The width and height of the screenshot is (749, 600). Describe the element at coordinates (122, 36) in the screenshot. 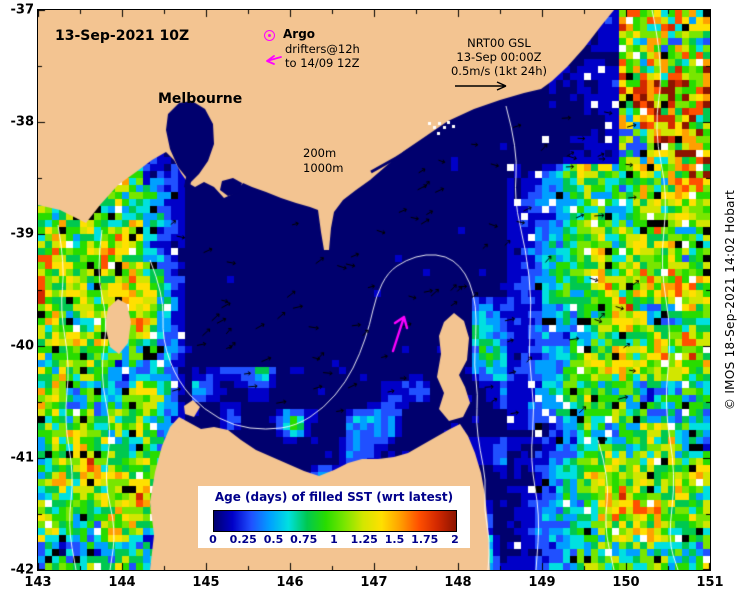

I see `datetime-label: 13-Sep-2021 10Z` at that location.